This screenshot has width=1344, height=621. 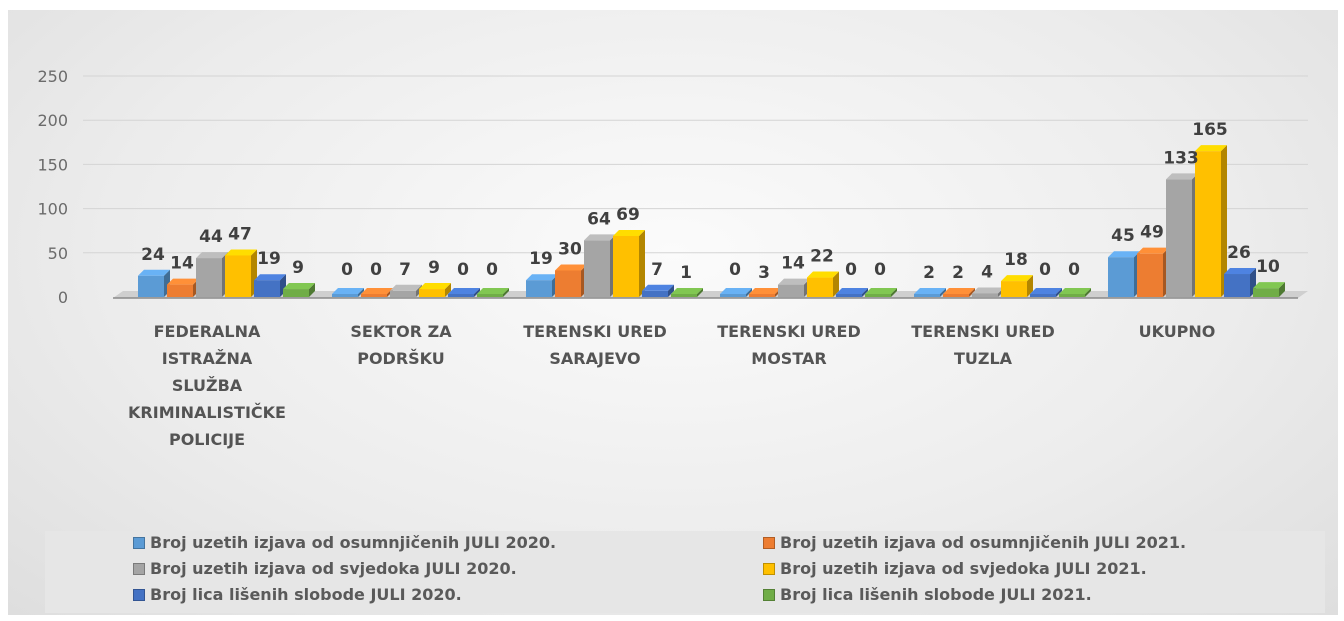 What do you see at coordinates (1123, 236) in the screenshot?
I see `data-label: 45` at bounding box center [1123, 236].